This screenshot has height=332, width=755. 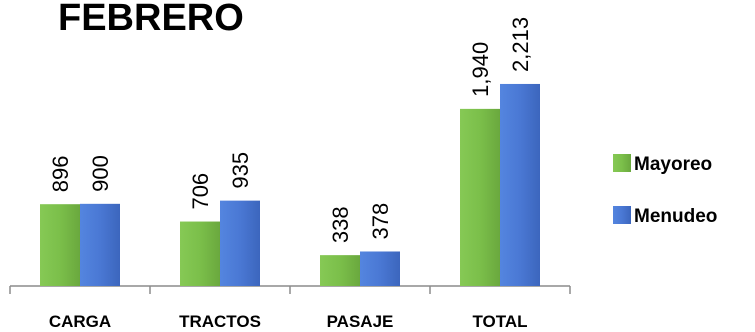 I want to click on x-tick-label: TOTAL, so click(x=499, y=321).